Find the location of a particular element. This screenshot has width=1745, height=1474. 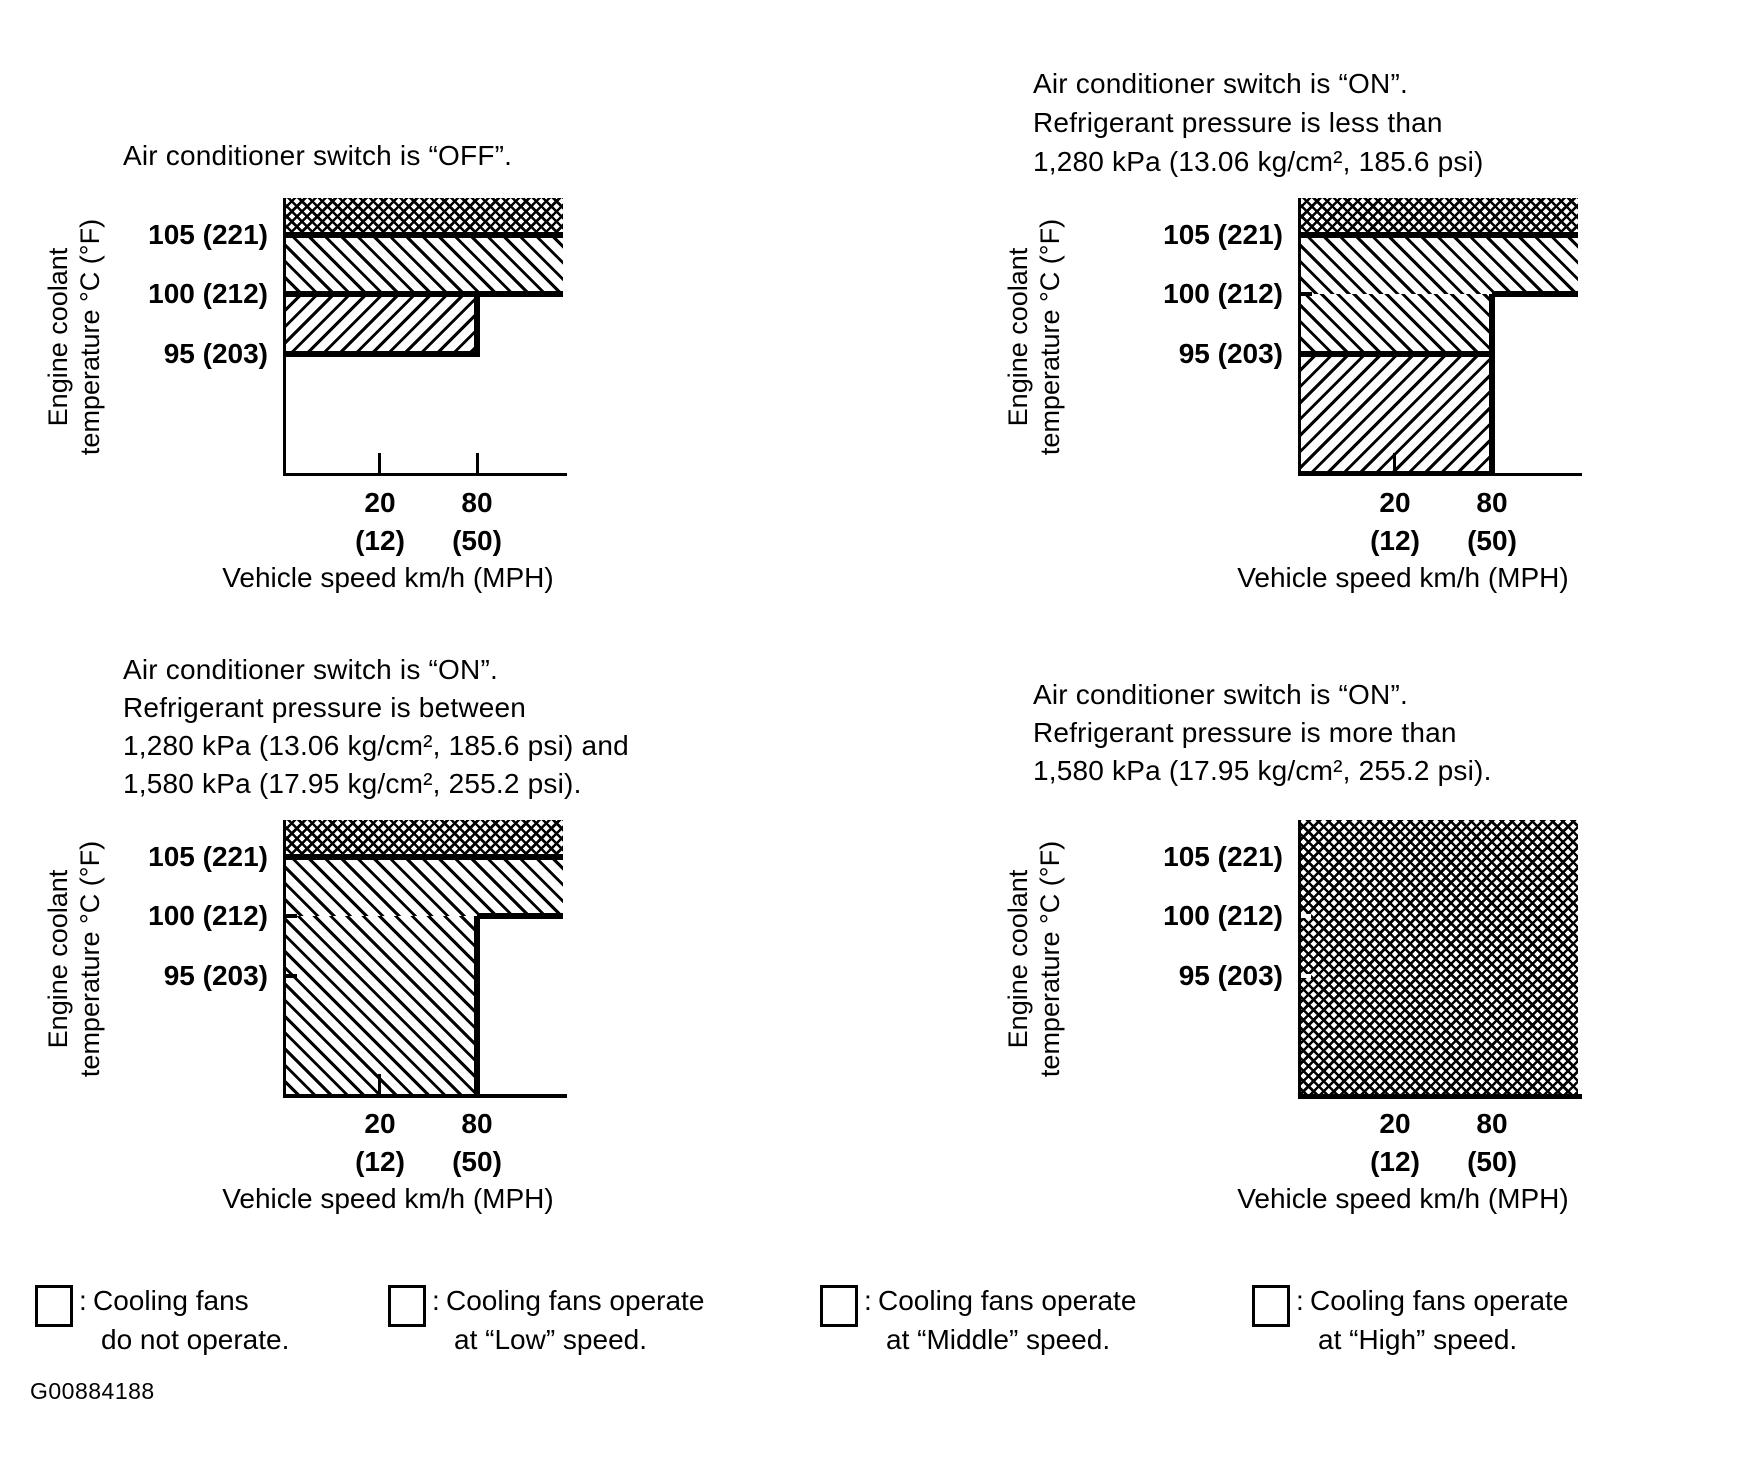

chart2-title-line2: Refrigerant pressure is less than is located at coordinates (1238, 122).